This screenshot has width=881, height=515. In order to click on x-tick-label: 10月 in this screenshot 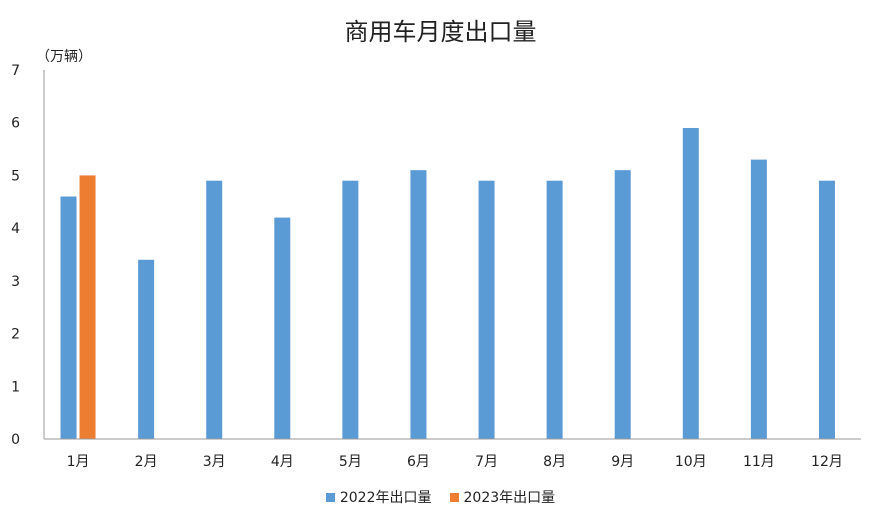, I will do `click(691, 462)`.